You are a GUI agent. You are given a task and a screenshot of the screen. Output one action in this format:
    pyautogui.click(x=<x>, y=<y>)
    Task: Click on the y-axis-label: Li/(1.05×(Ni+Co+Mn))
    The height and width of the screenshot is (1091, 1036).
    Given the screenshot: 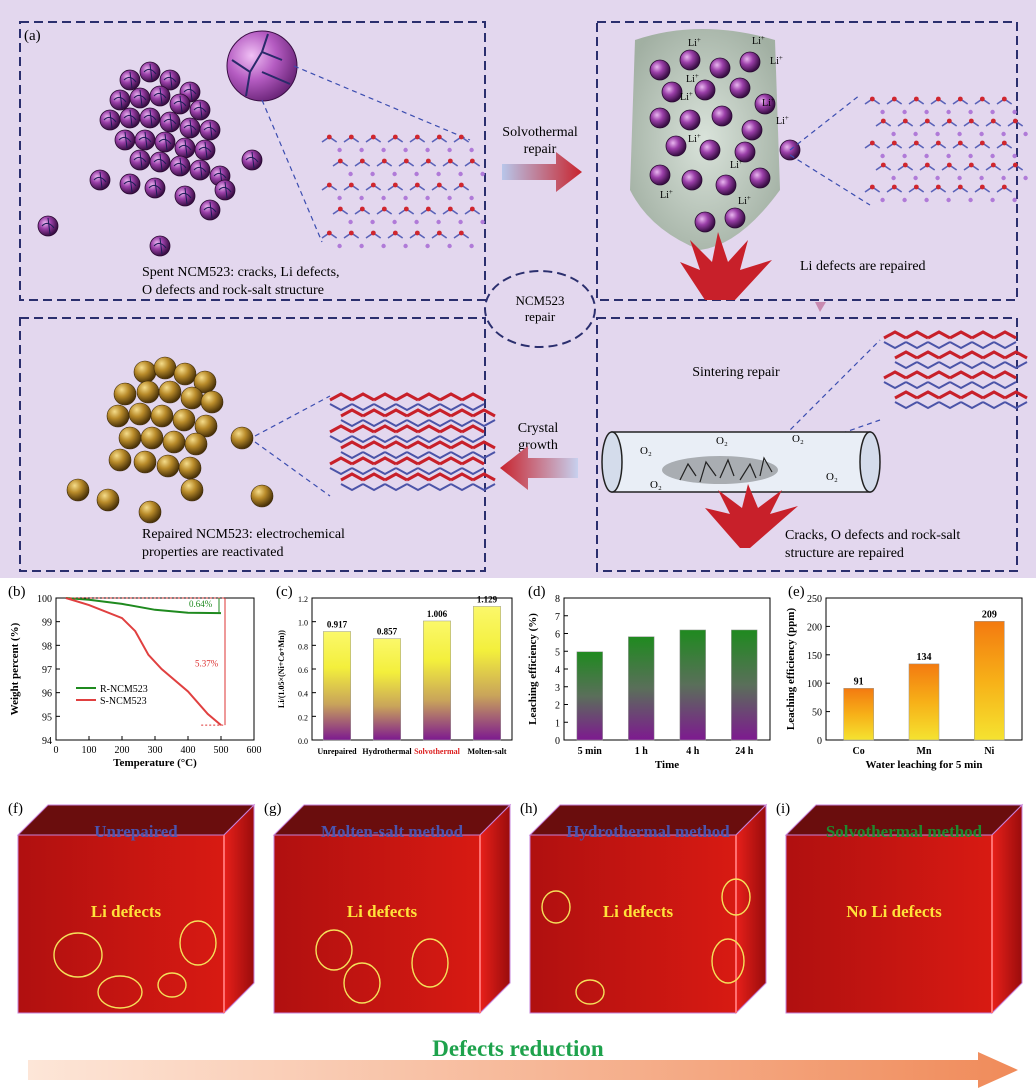 What is the action you would take?
    pyautogui.click(x=281, y=669)
    